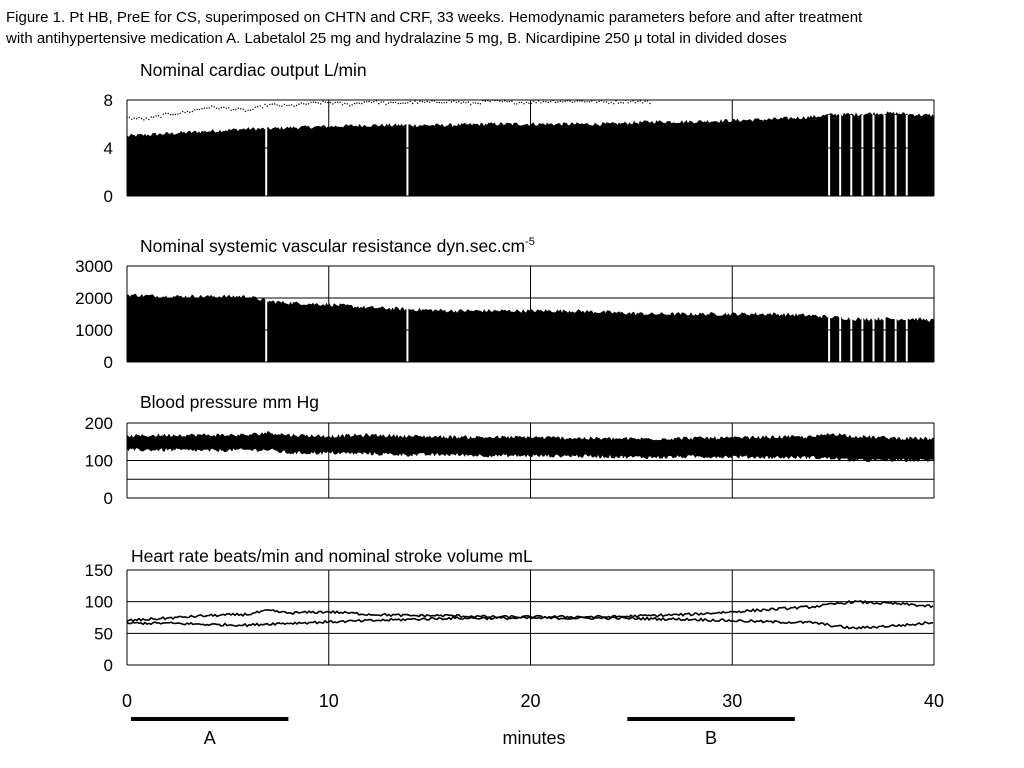  I want to click on y-tick-label: 0, so click(108, 362).